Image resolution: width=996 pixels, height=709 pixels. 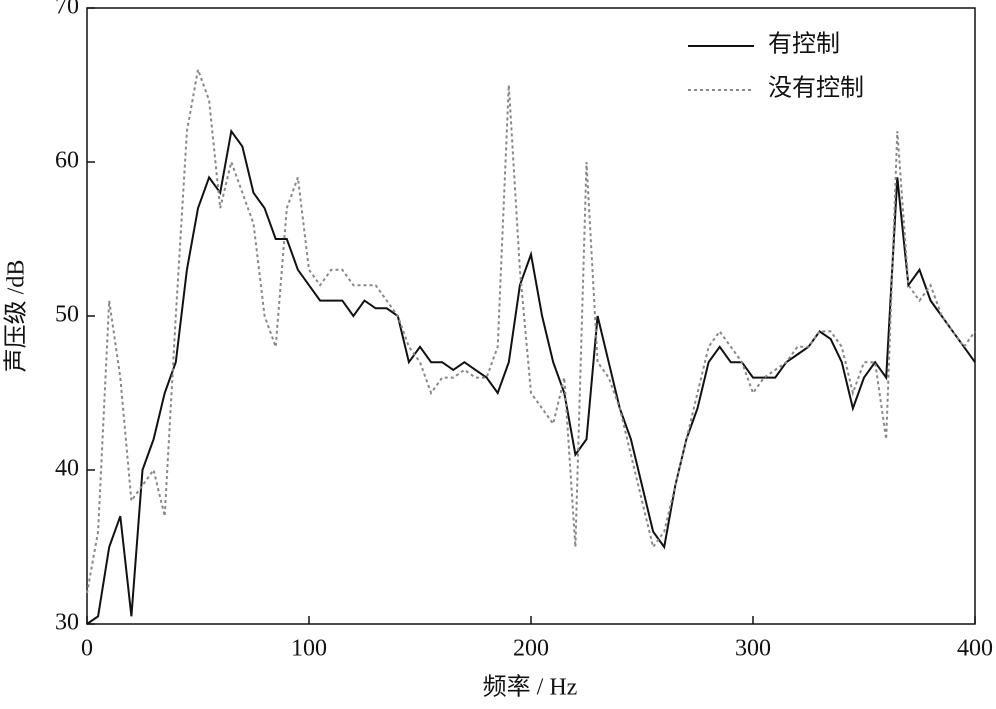 What do you see at coordinates (16, 316) in the screenshot?
I see `y-axis-label: 声压级 /dB` at bounding box center [16, 316].